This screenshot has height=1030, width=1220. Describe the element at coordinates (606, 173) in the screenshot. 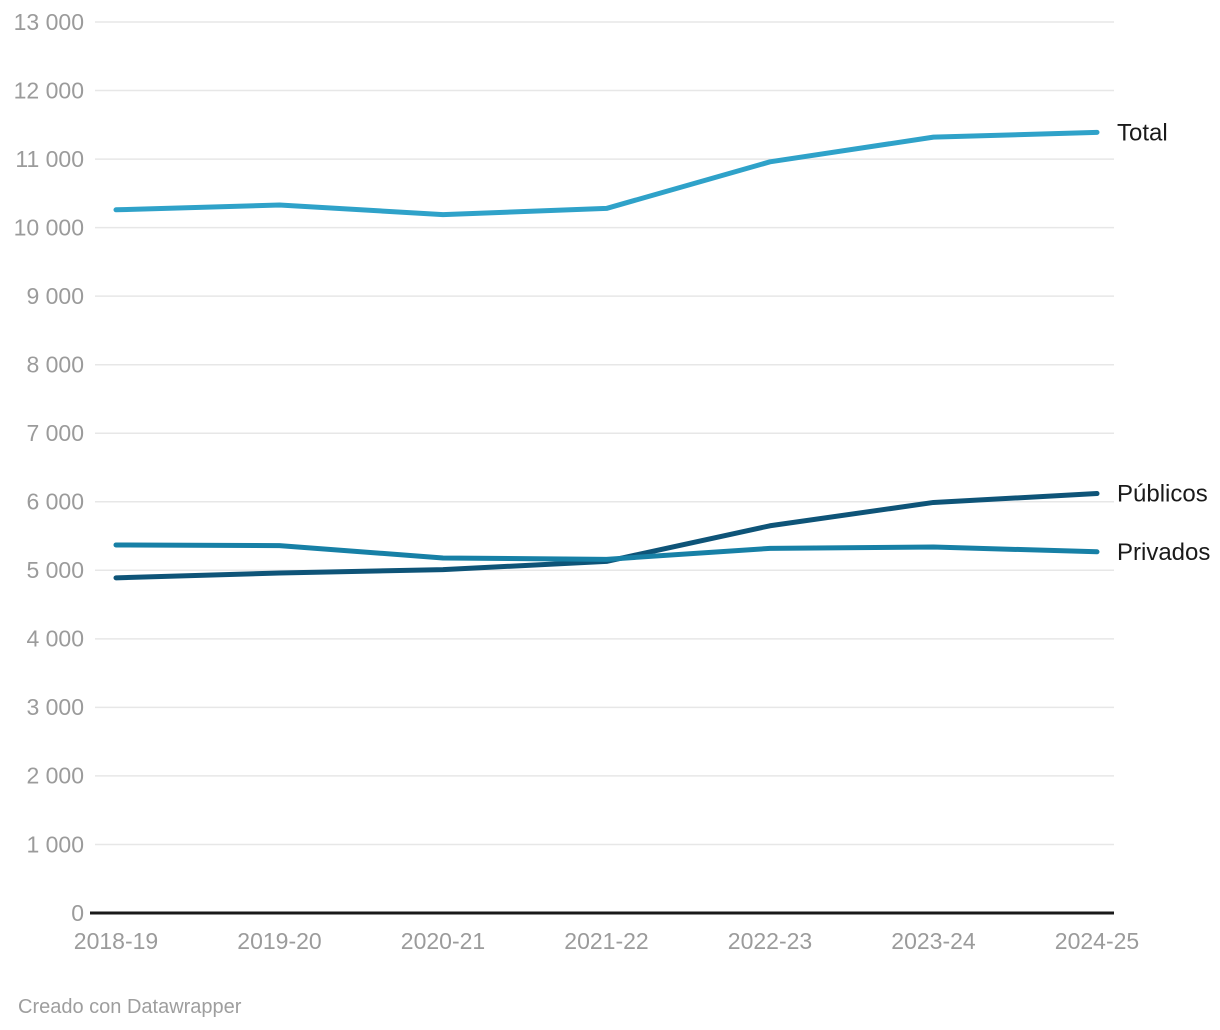

I see `series-line-total` at that location.